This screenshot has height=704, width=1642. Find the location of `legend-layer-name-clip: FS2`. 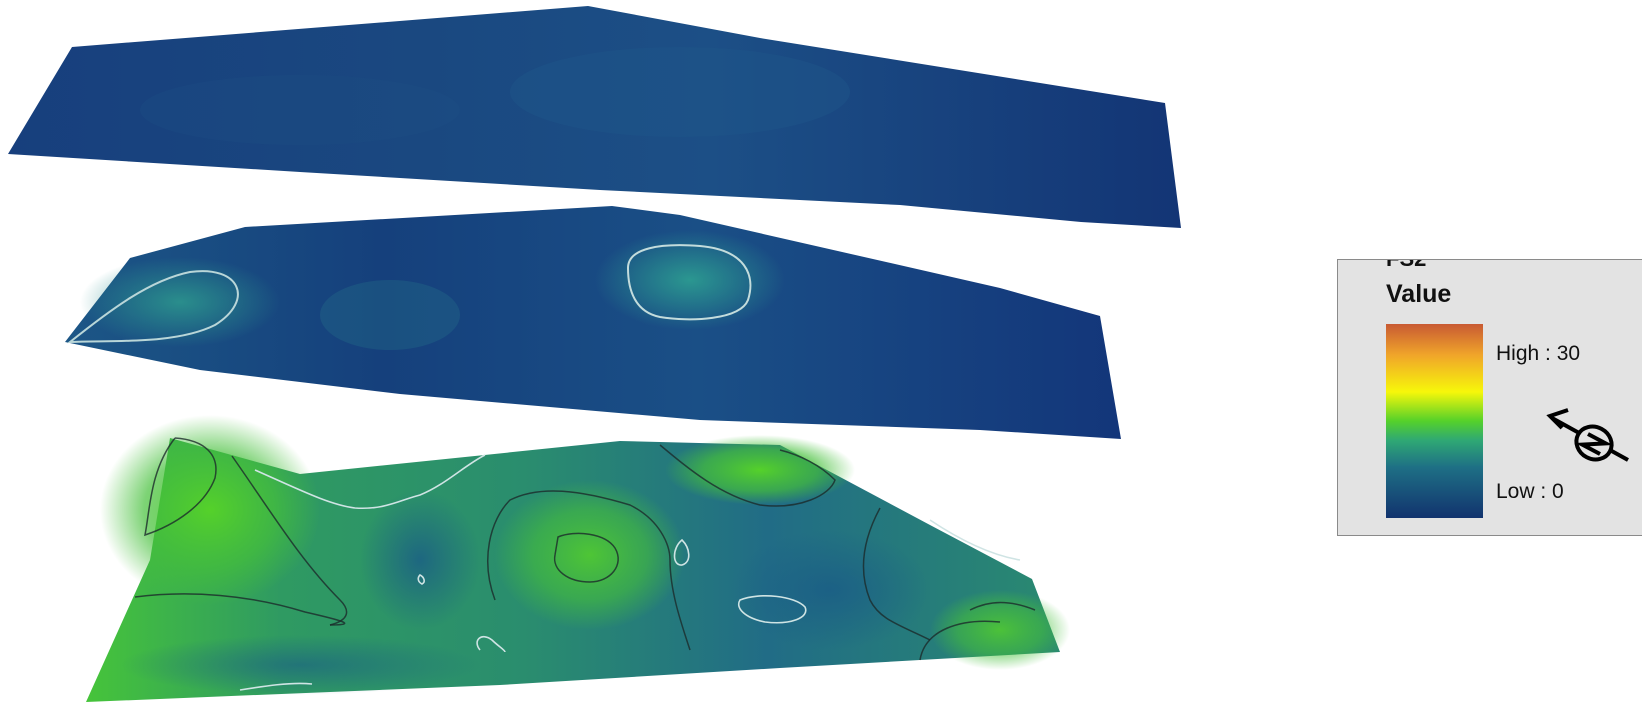

legend-layer-name-clip: FS2 is located at coordinates (1490, 267).